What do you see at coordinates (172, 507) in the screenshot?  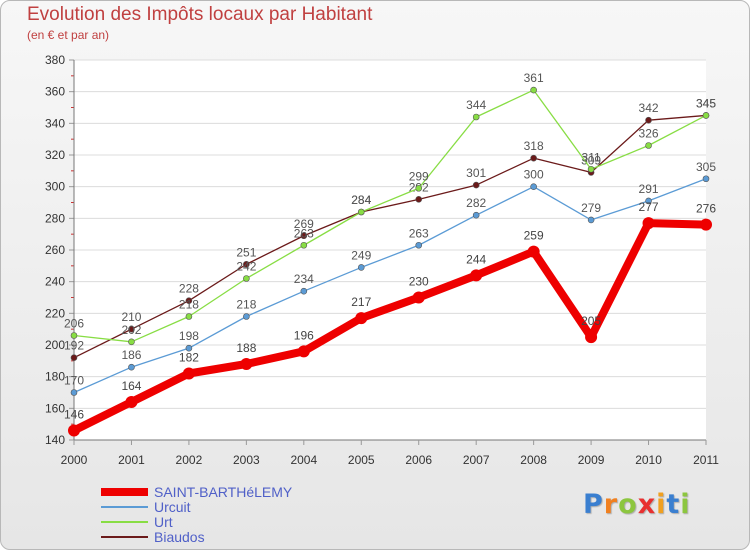 I see `legend-label: Urcuit` at bounding box center [172, 507].